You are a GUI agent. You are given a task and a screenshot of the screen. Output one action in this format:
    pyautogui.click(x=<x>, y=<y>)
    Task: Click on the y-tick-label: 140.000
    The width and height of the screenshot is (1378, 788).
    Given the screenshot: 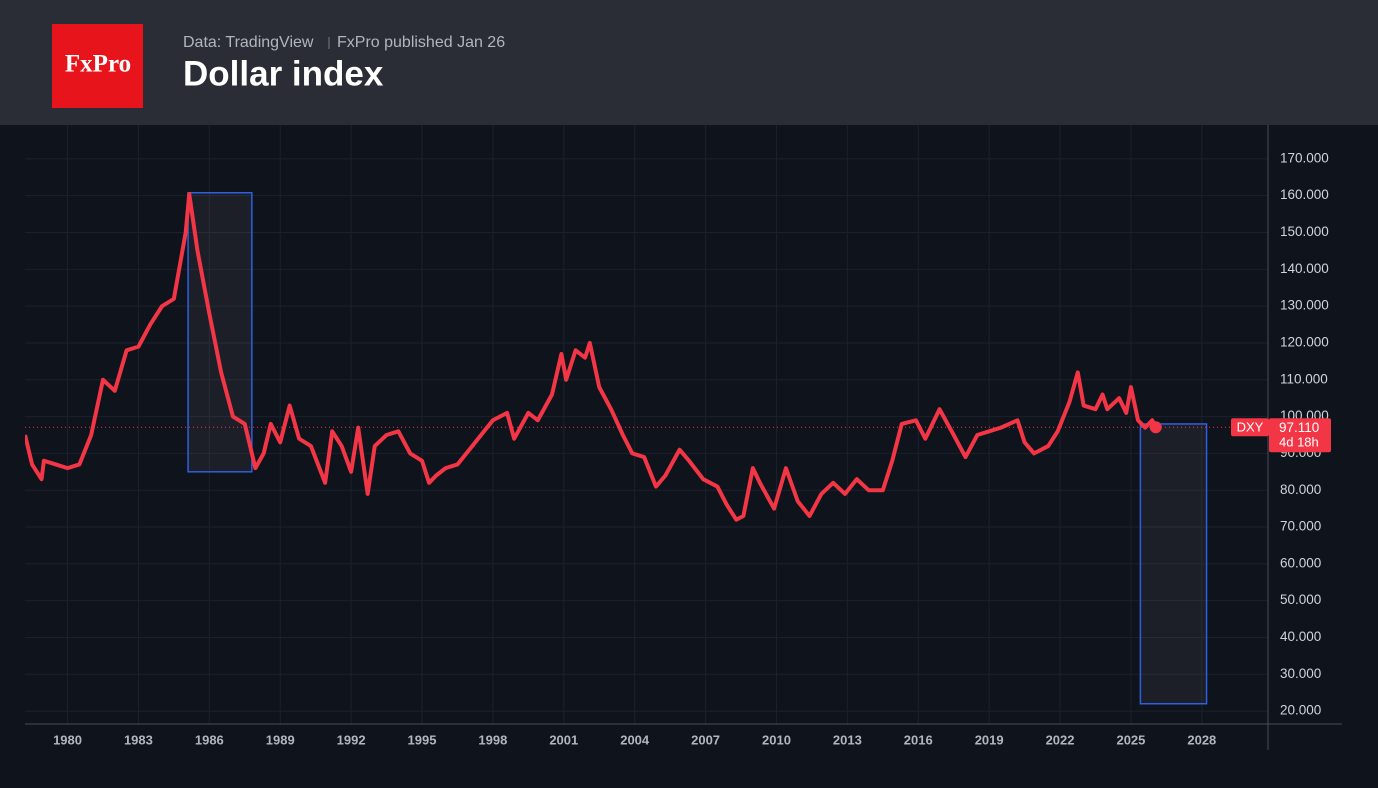 What is the action you would take?
    pyautogui.click(x=1304, y=268)
    